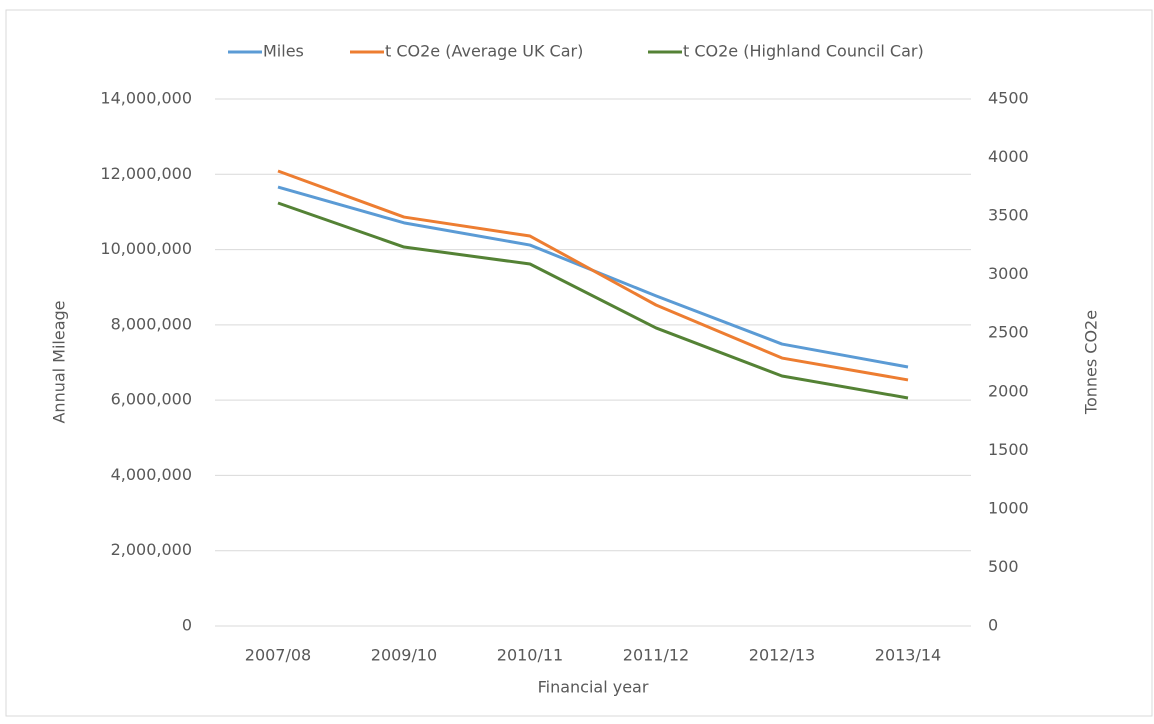  What do you see at coordinates (404, 655) in the screenshot?
I see `x-tick-label: 2009/10` at bounding box center [404, 655].